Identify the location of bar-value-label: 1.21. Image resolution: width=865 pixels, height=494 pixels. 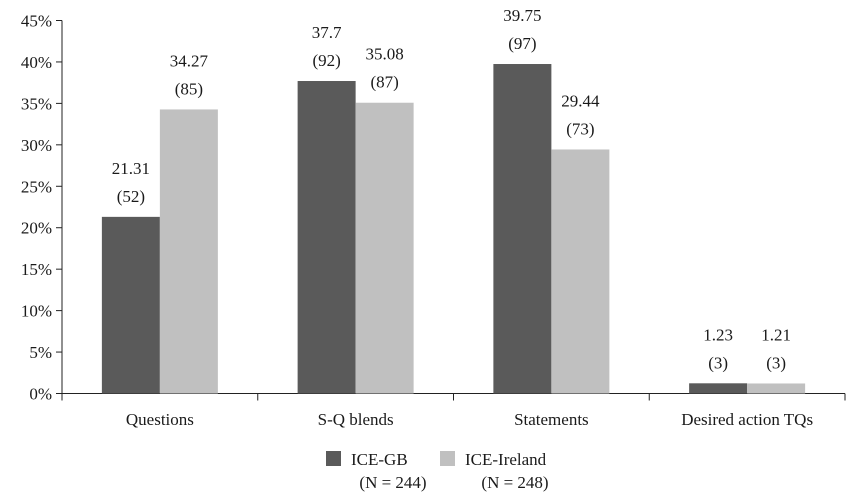
(776, 334).